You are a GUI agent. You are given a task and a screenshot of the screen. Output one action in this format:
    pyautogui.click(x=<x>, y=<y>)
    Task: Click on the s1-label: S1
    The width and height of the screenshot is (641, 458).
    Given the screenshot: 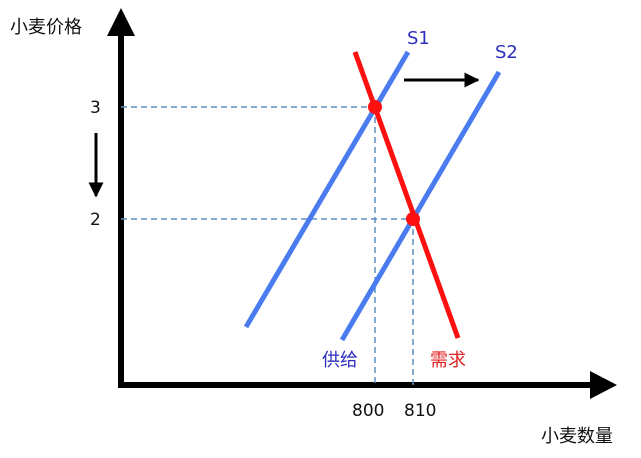 What is the action you would take?
    pyautogui.click(x=418, y=38)
    